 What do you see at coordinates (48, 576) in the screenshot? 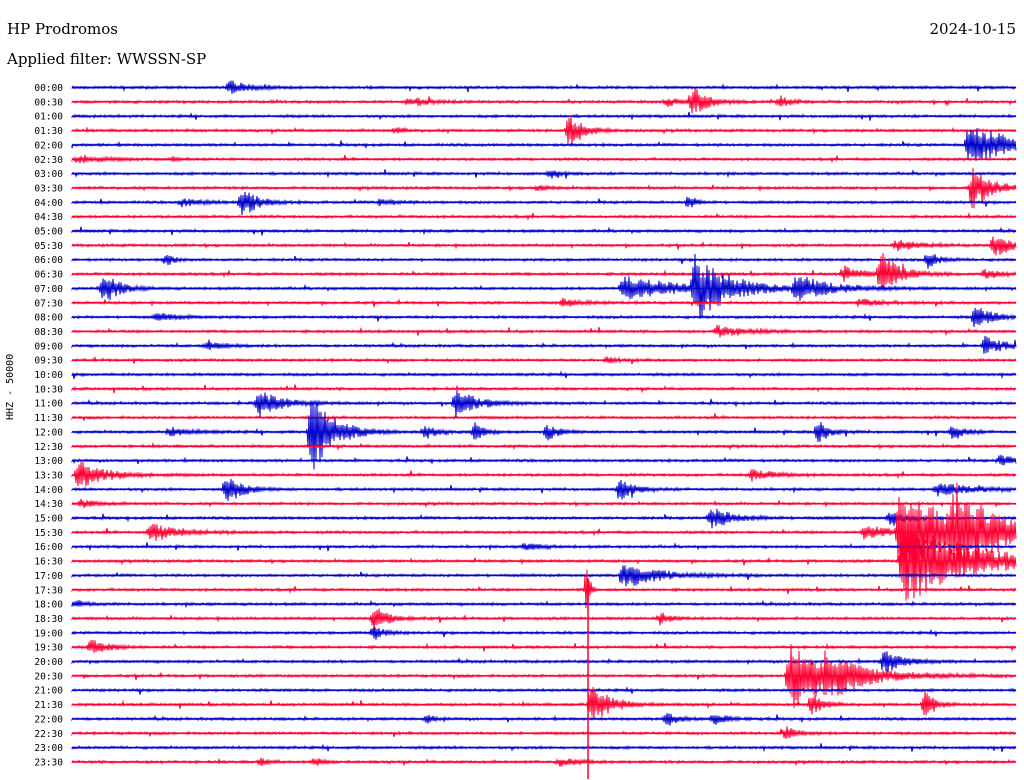
I see `time-tick-label: 17:00` at bounding box center [48, 576].